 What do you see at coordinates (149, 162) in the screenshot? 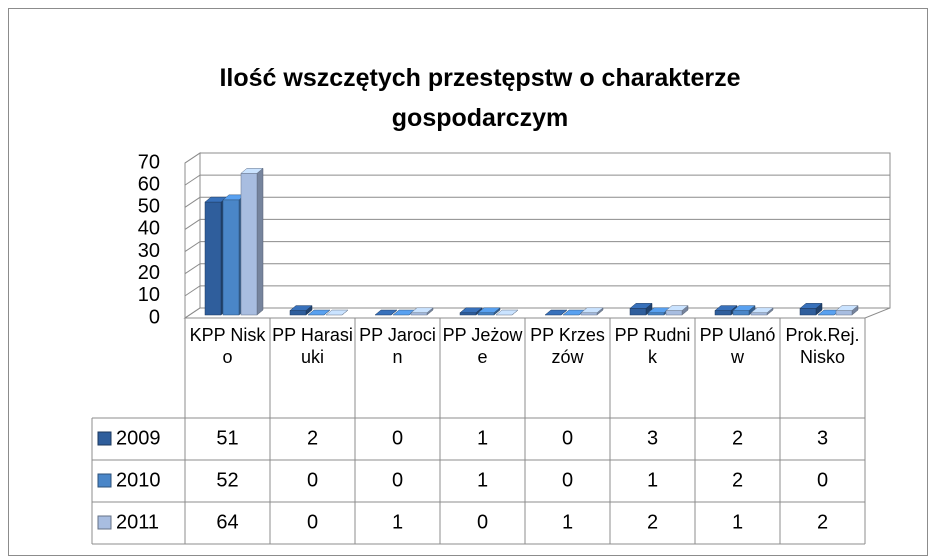
I see `y-tick-label: 70` at bounding box center [149, 162].